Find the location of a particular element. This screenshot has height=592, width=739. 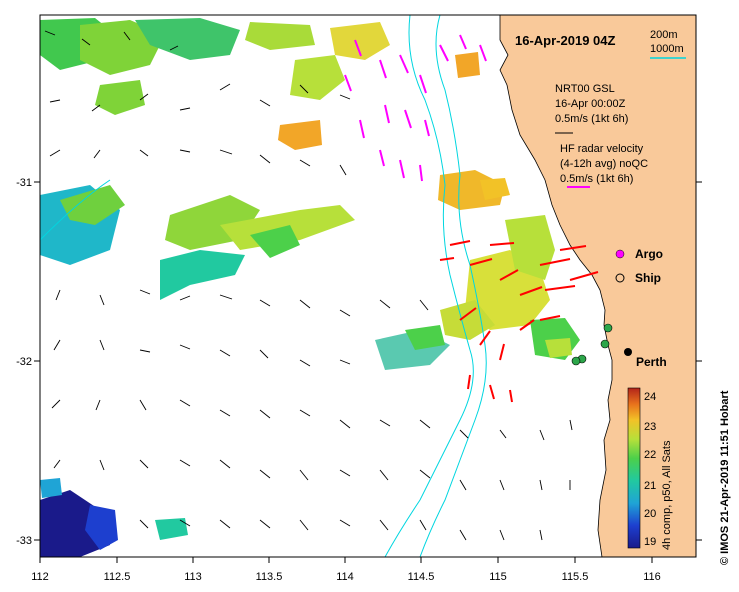

x-tick-label: 115 is located at coordinates (498, 577).